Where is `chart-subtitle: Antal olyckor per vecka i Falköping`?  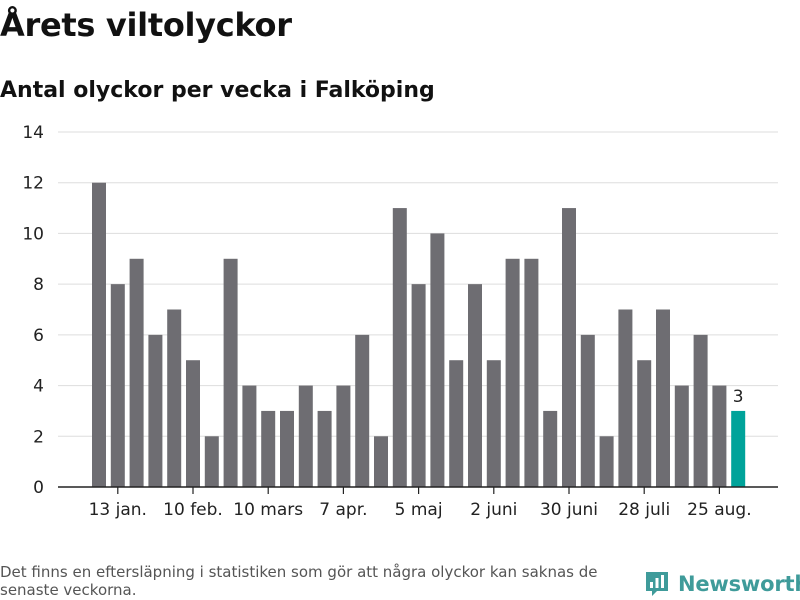 chart-subtitle: Antal olyckor per vecka i Falköping is located at coordinates (217, 90).